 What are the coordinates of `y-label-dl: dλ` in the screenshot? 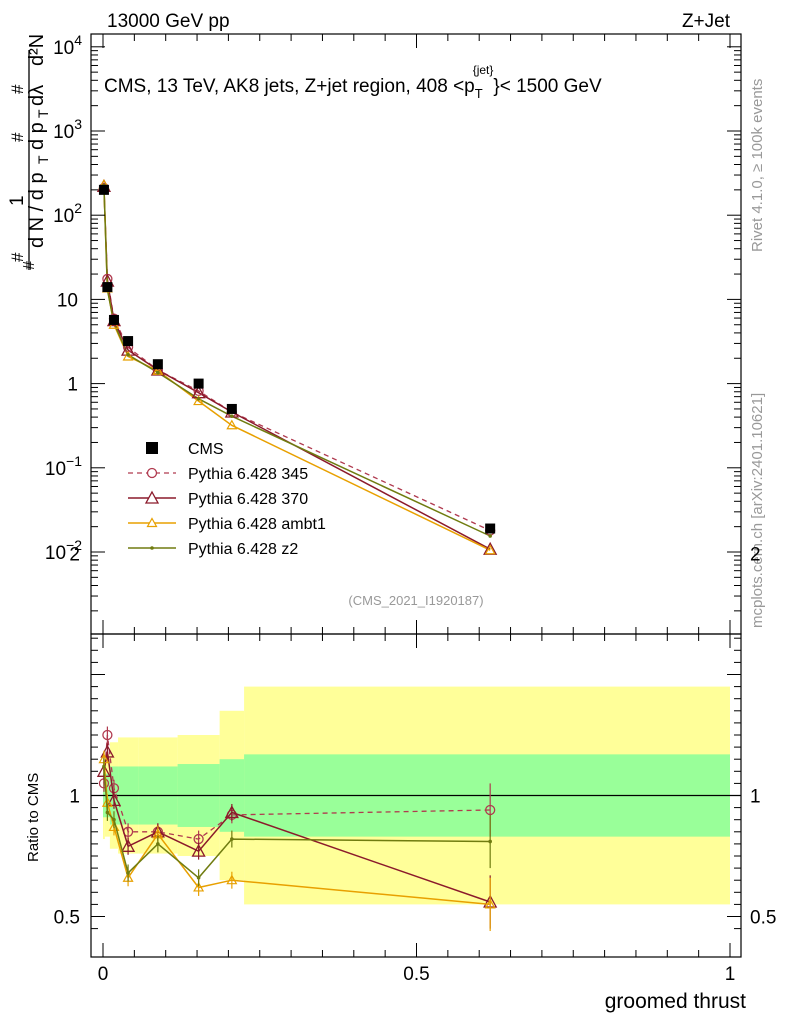 It's located at (37, 95).